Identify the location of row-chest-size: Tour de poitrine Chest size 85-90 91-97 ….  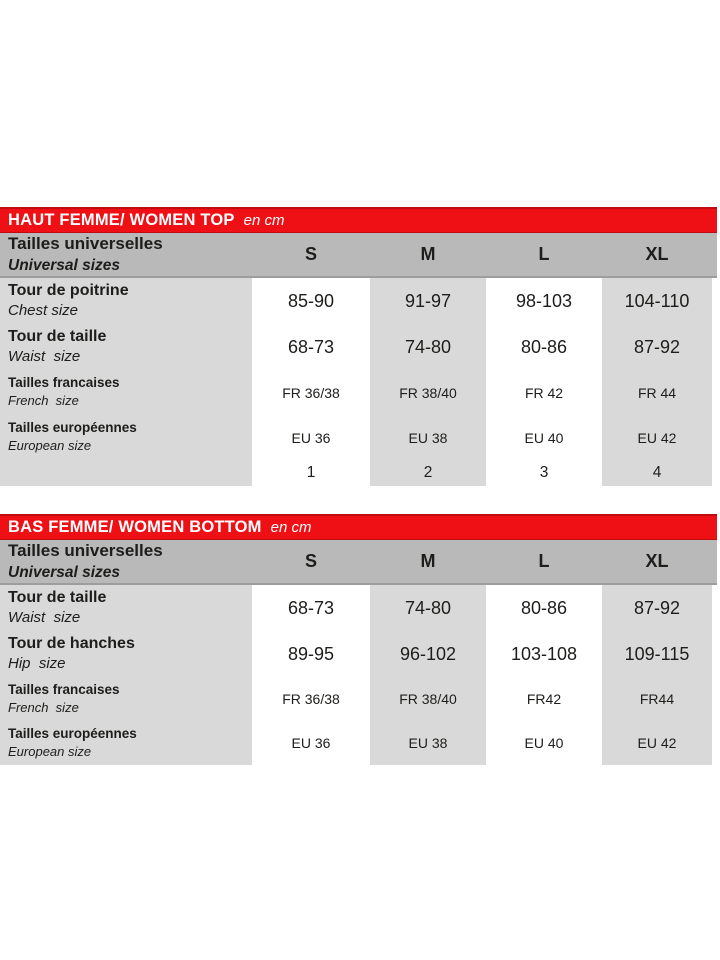
(360, 301).